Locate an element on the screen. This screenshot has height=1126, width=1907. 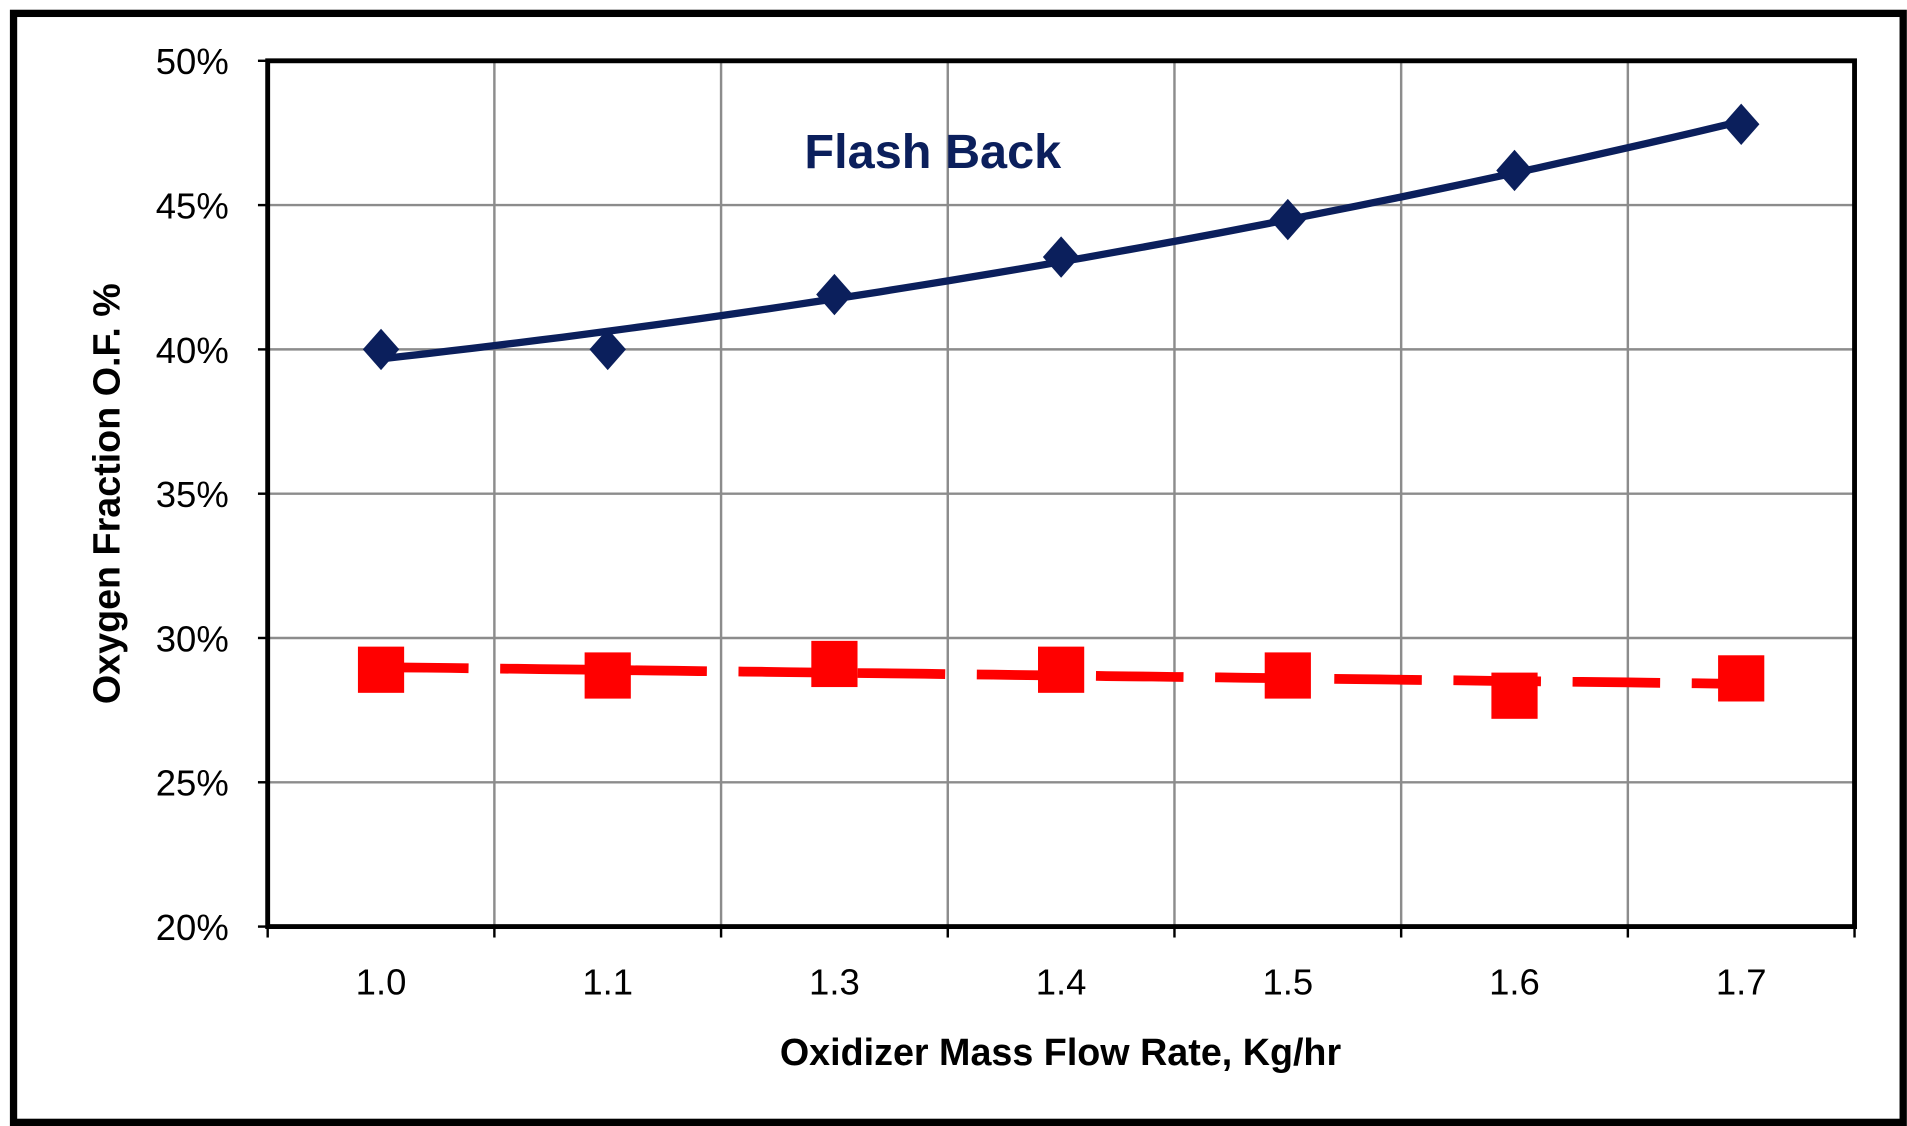
y-tick-label: 25% is located at coordinates (192, 783).